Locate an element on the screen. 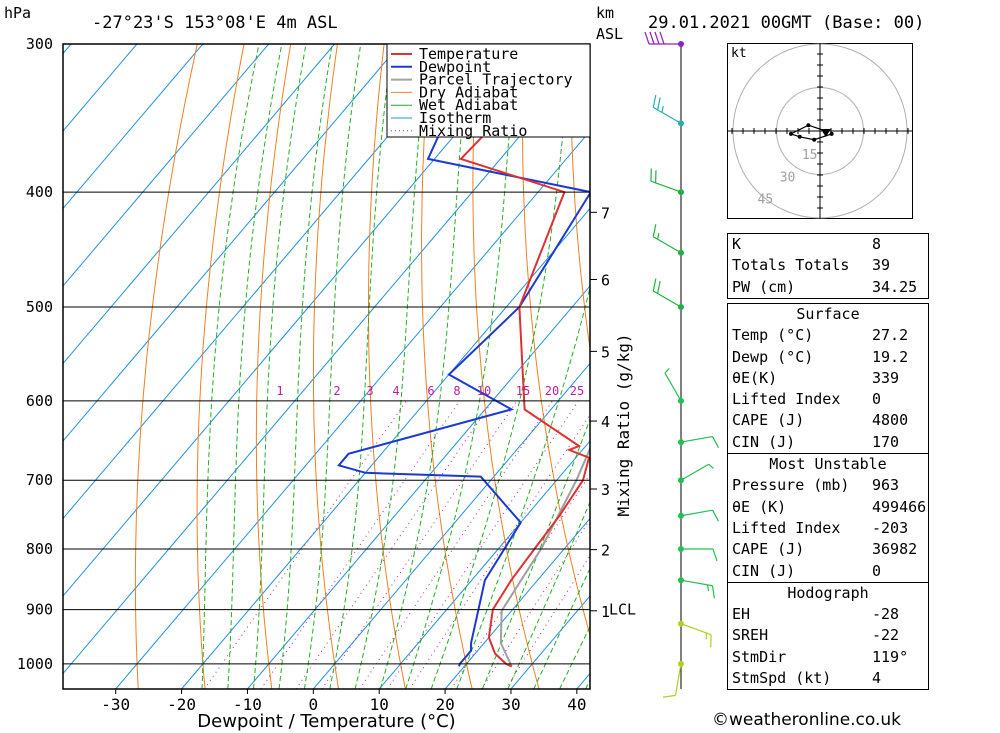 Image resolution: width=1000 pixels, height=733 pixels. x-axis-label: Dewpoint / Temperature (°C) is located at coordinates (326, 721).